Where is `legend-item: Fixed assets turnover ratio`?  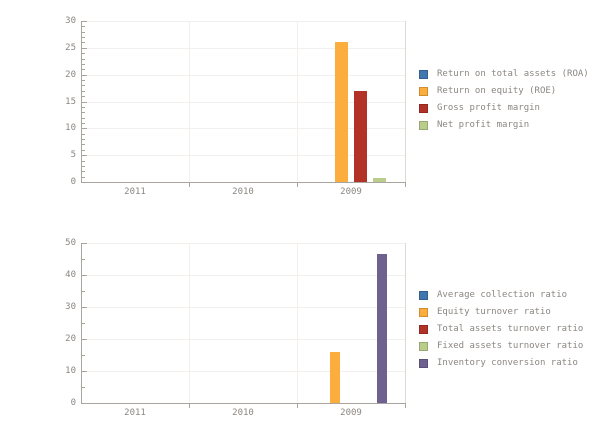 legend-item: Fixed assets turnover ratio is located at coordinates (501, 346).